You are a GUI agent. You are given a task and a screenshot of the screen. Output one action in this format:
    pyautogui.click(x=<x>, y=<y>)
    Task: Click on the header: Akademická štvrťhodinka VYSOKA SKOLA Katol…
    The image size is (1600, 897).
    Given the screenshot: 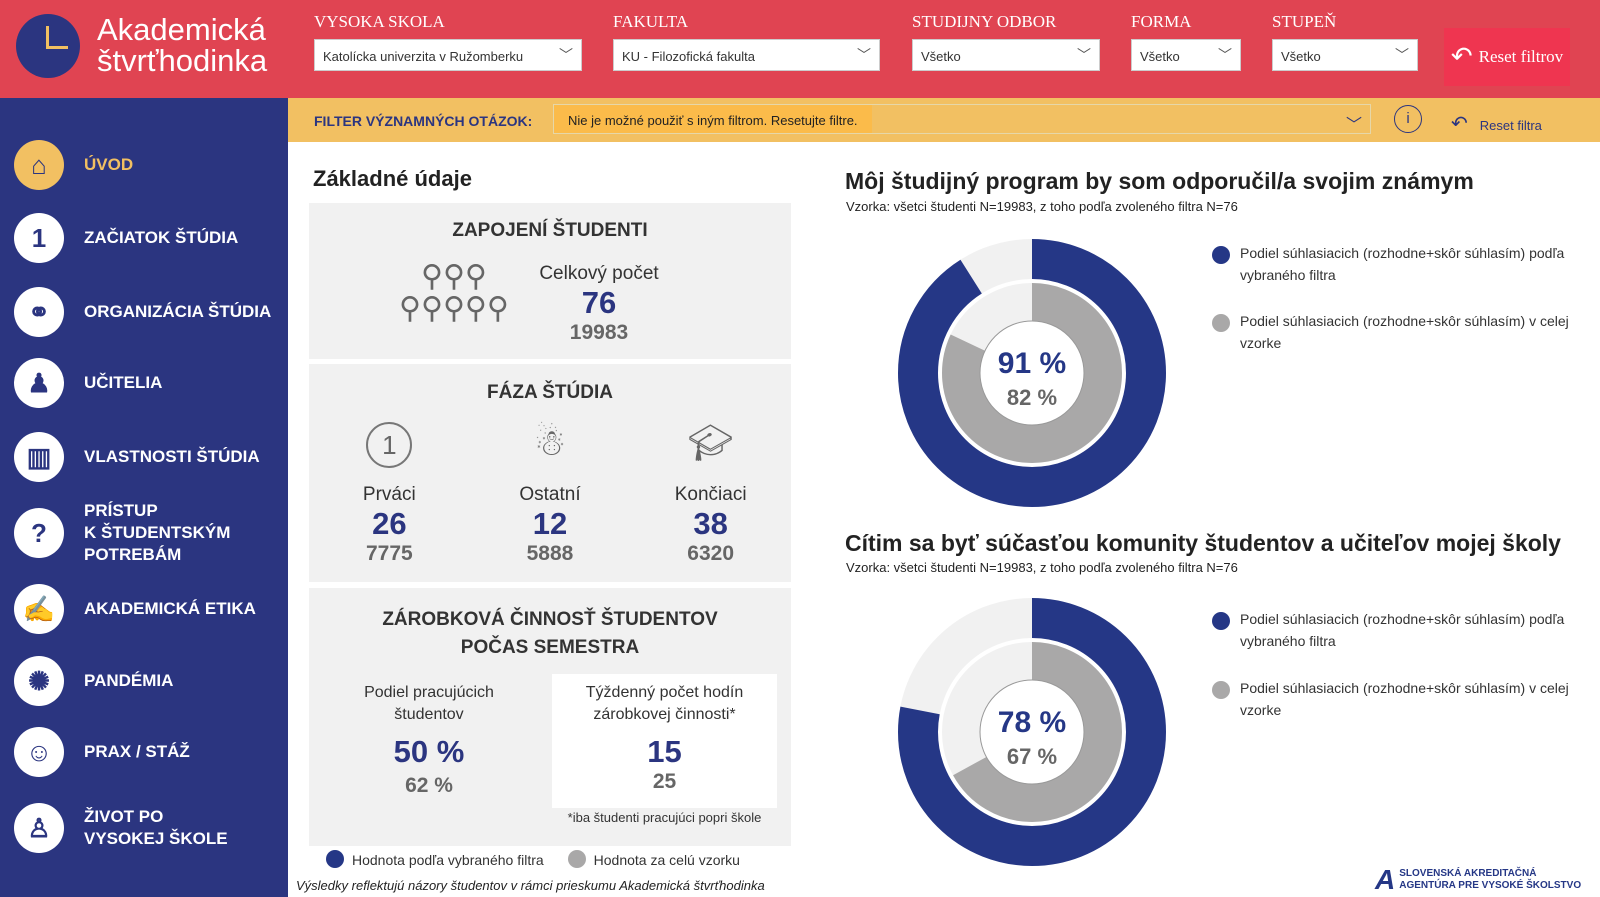 What is the action you would take?
    pyautogui.click(x=800, y=49)
    